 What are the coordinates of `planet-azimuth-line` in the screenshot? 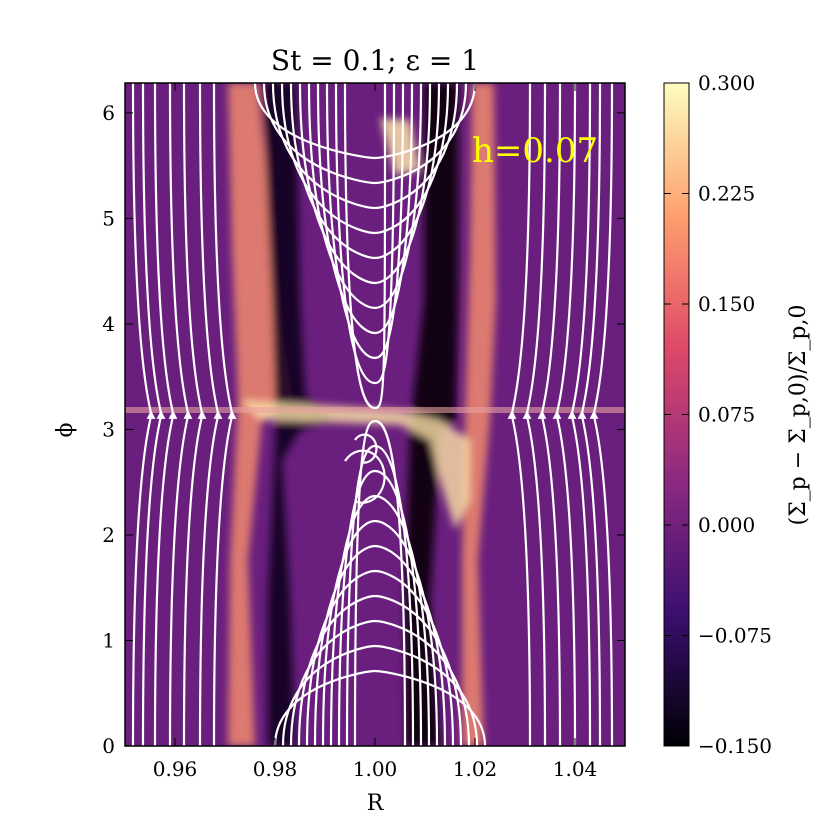 It's located at (375, 410).